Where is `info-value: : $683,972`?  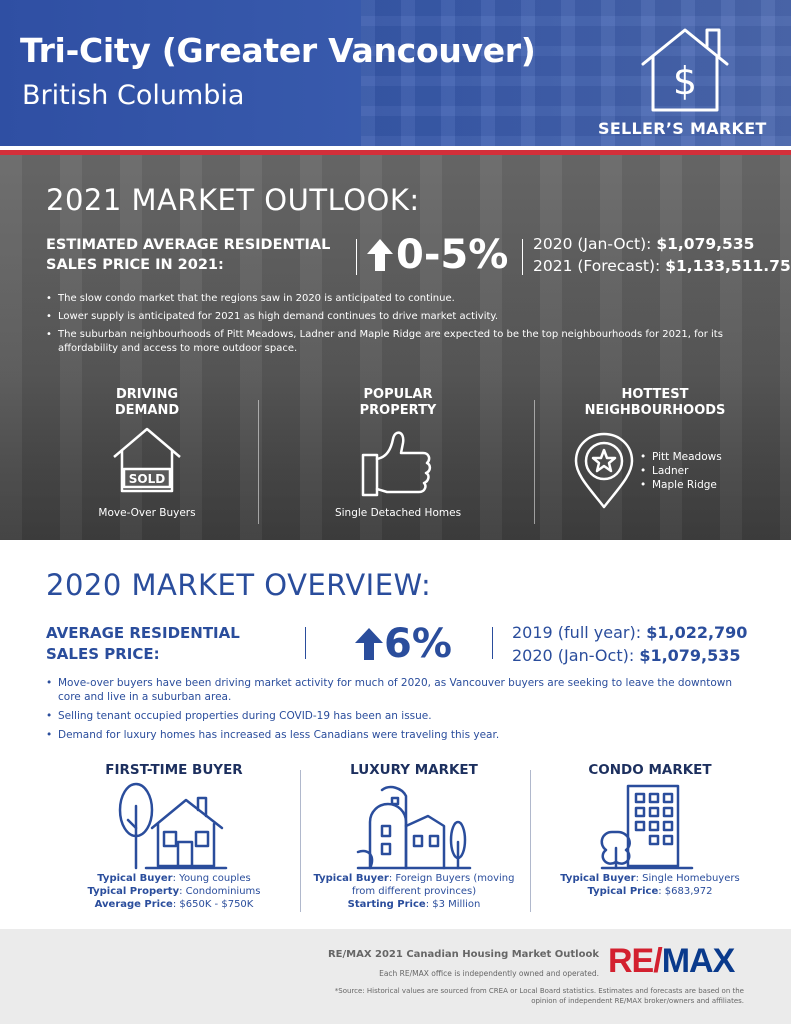
info-value: : $683,972 is located at coordinates (685, 891).